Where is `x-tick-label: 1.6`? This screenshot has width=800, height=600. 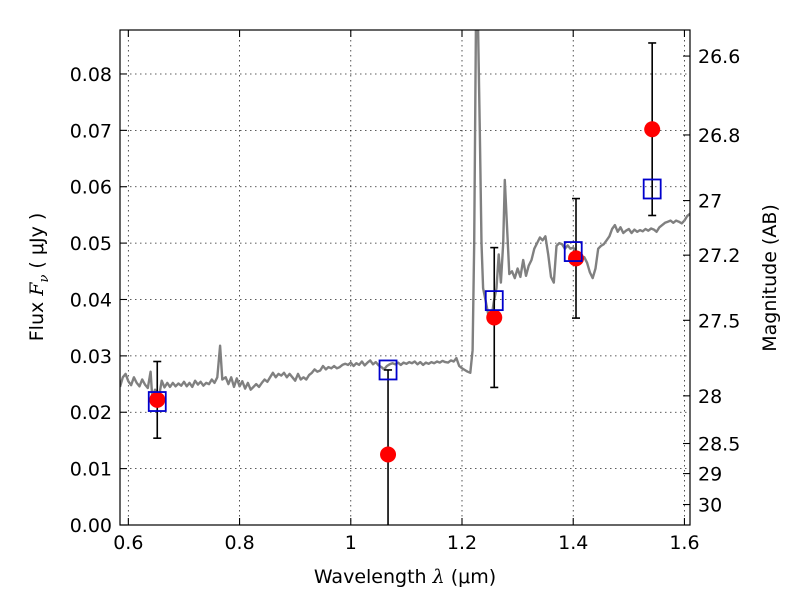 x-tick-label: 1.6 is located at coordinates (684, 543).